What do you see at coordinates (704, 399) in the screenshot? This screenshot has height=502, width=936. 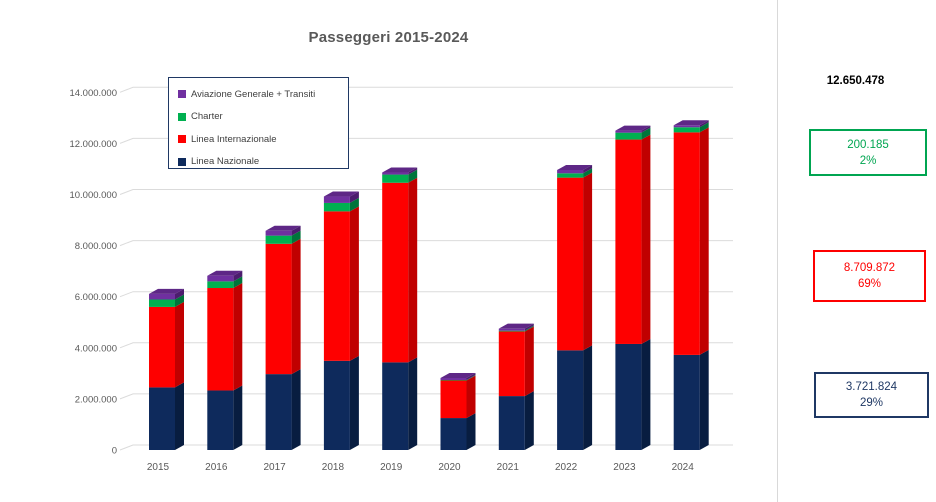 I see `bar-2024-linea-nazionale-side` at bounding box center [704, 399].